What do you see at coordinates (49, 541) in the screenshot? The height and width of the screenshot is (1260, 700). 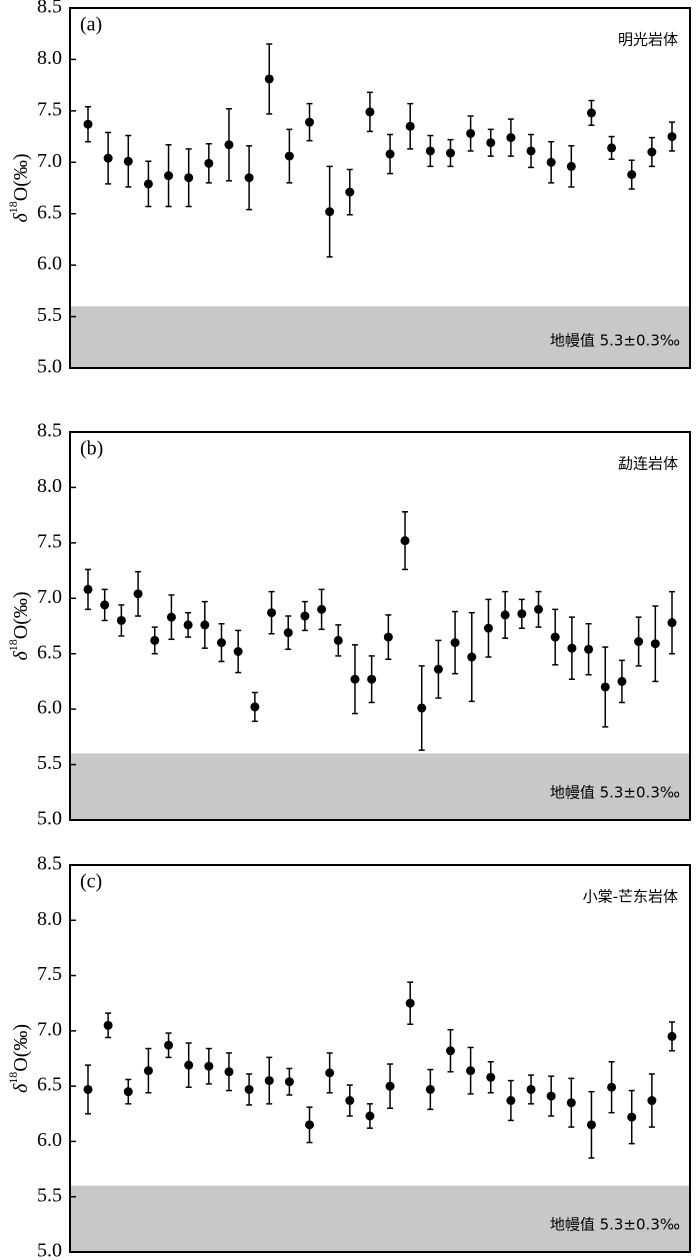 I see `y-tick-label: 7.5` at bounding box center [49, 541].